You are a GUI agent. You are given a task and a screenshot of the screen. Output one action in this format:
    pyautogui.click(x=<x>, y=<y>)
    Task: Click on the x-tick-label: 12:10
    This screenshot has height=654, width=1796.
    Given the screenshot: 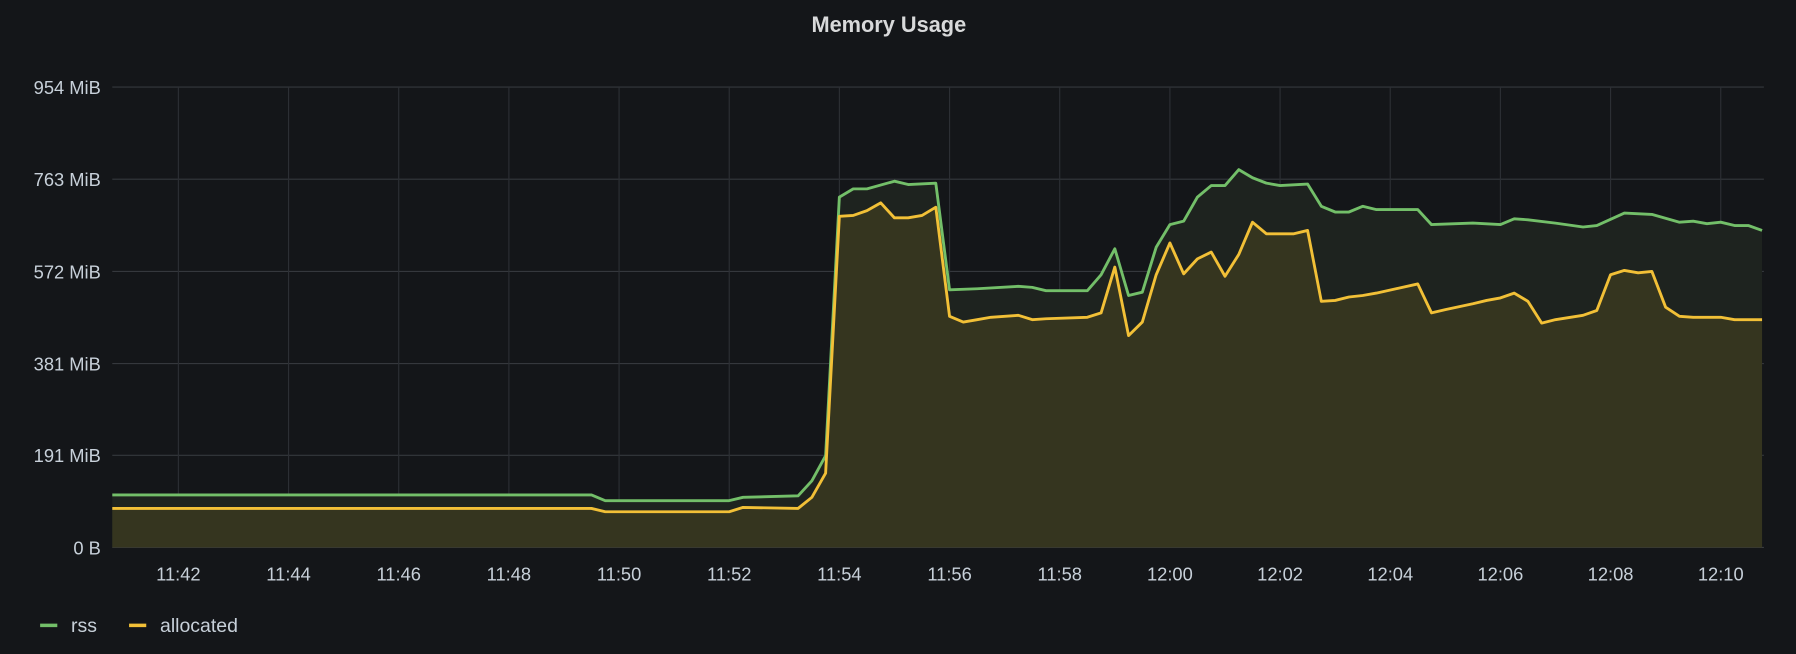 What is the action you would take?
    pyautogui.click(x=1721, y=574)
    